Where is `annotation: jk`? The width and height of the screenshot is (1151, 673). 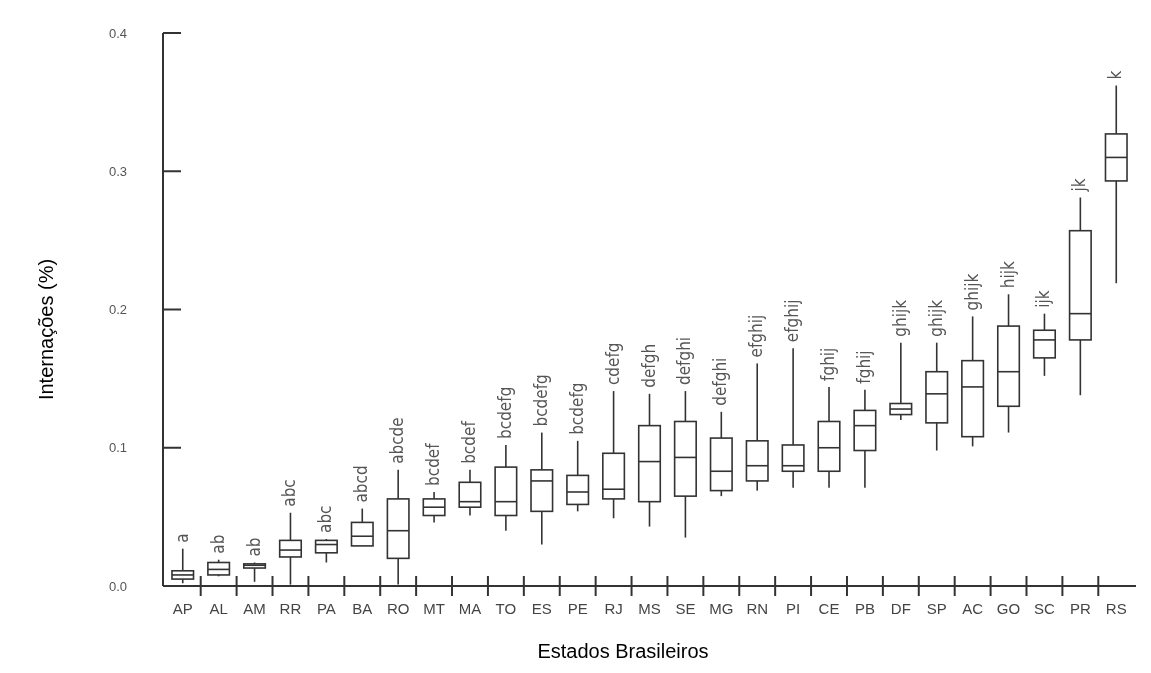
annotation: jk is located at coordinates (1079, 185).